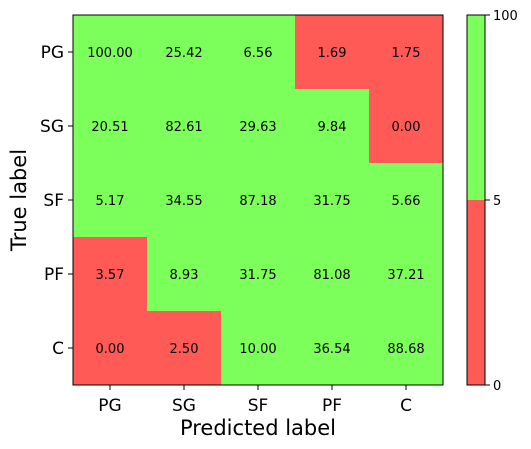 The height and width of the screenshot is (449, 531). Describe the element at coordinates (52, 53) in the screenshot. I see `y-tick-label: PG` at that location.